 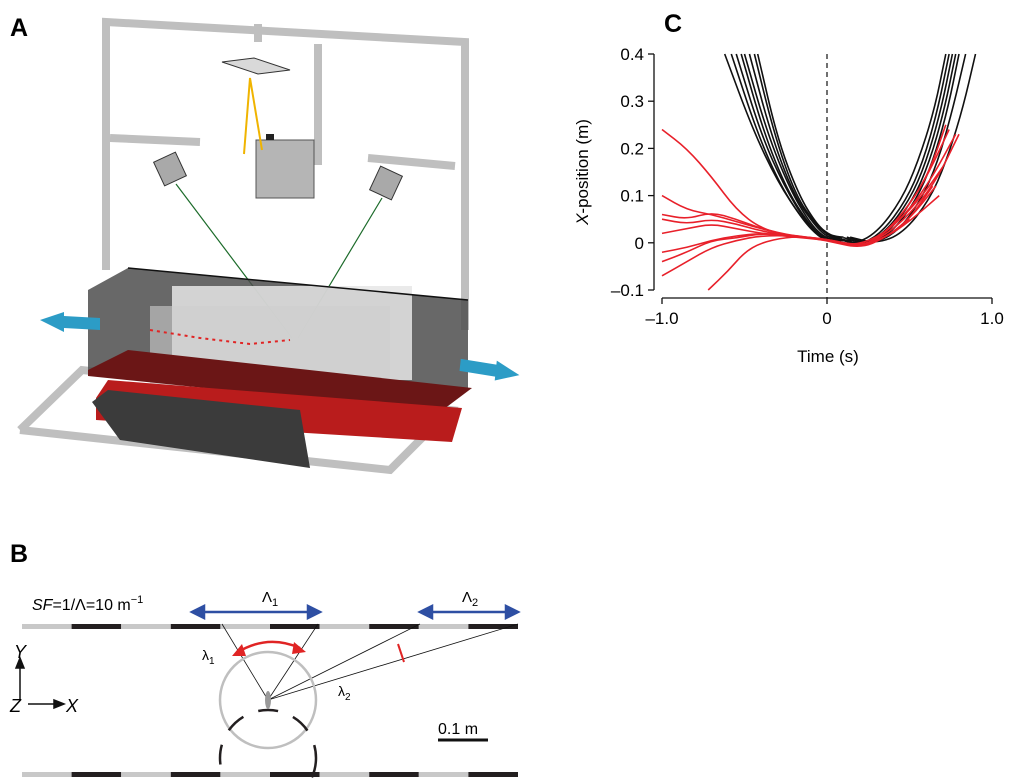 I want to click on y-tick-label: 0.2, so click(x=632, y=148).